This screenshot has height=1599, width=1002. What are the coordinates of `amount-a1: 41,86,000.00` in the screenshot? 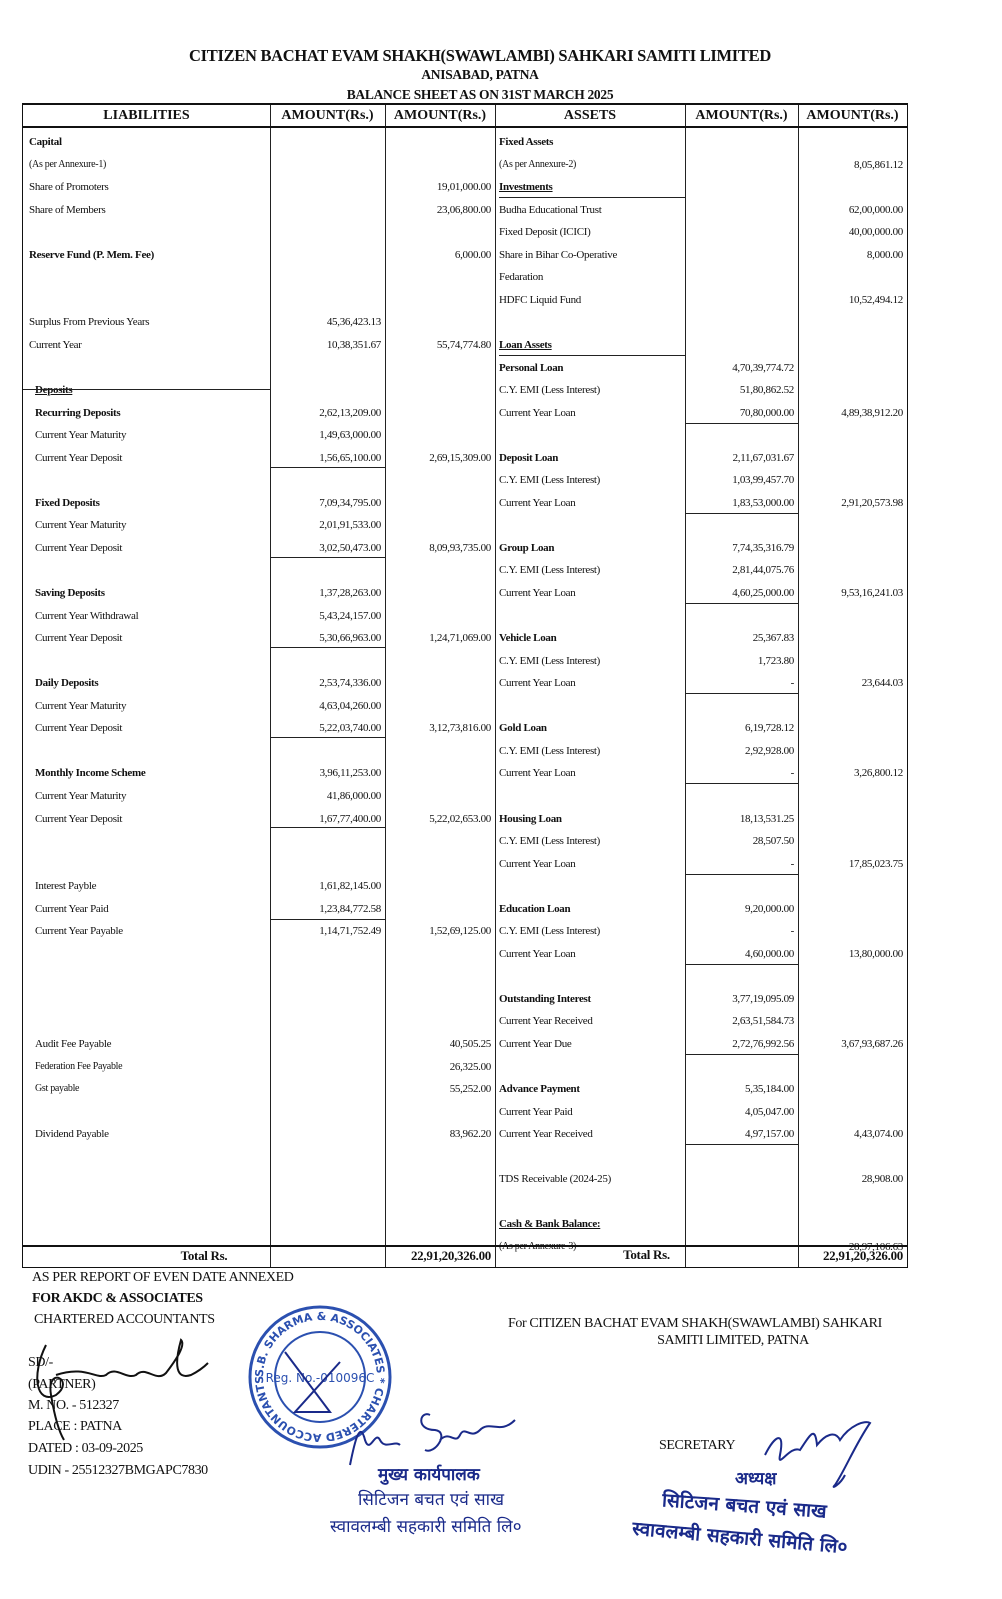 It's located at (353, 795).